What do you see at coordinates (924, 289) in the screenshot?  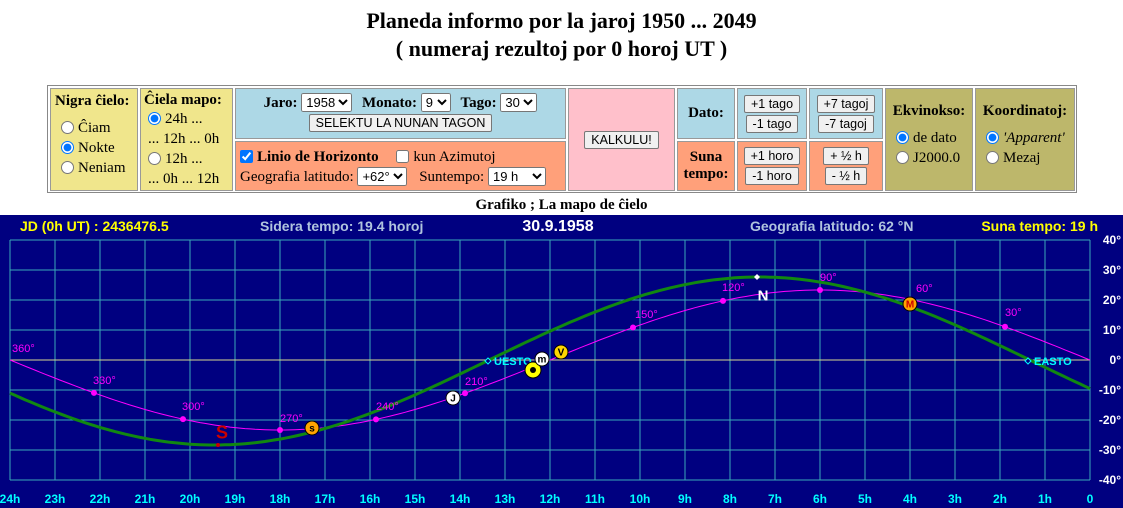 I see `ecliptic-label: 60°` at bounding box center [924, 289].